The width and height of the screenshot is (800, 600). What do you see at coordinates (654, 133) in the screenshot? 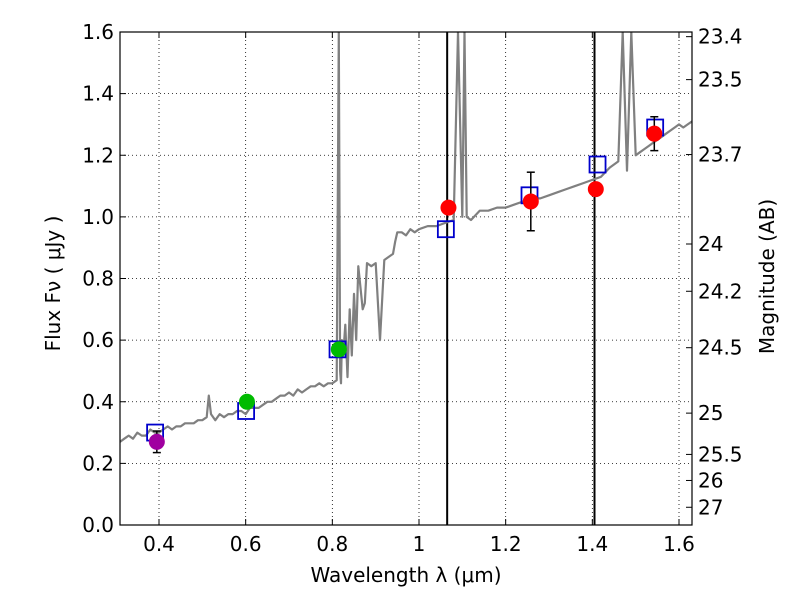
I see `observed-point-H` at bounding box center [654, 133].